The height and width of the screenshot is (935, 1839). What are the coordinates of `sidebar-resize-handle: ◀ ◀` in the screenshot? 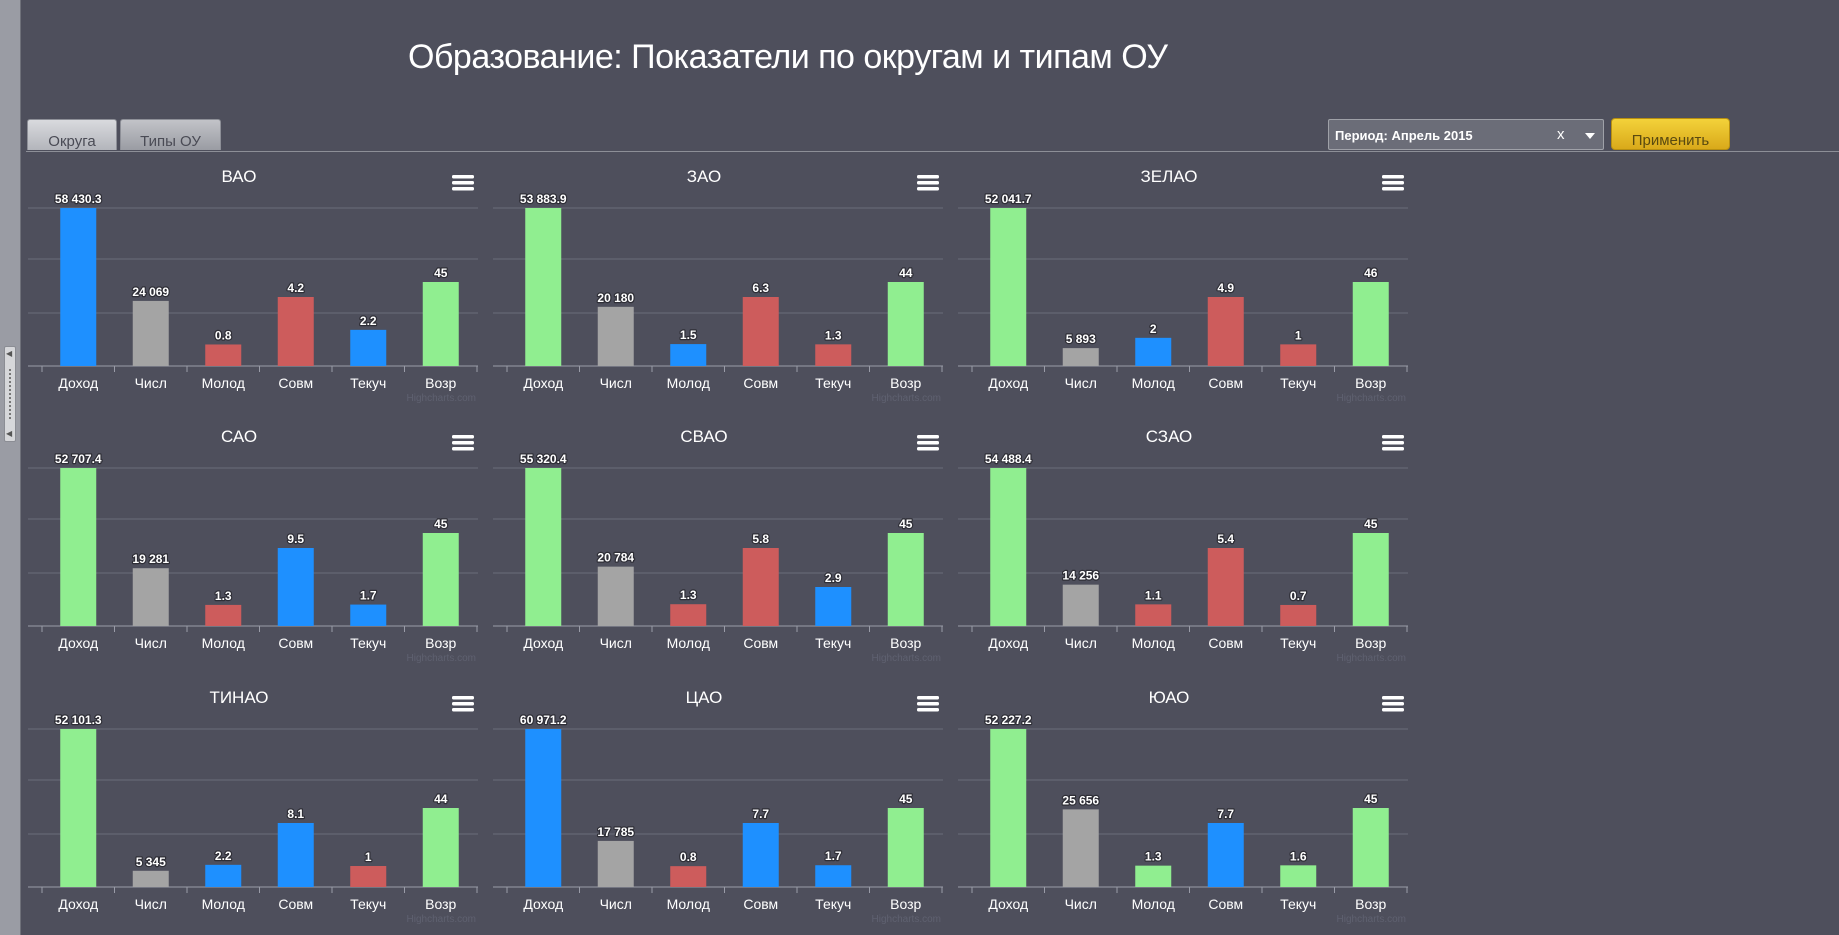 It's located at (10, 394).